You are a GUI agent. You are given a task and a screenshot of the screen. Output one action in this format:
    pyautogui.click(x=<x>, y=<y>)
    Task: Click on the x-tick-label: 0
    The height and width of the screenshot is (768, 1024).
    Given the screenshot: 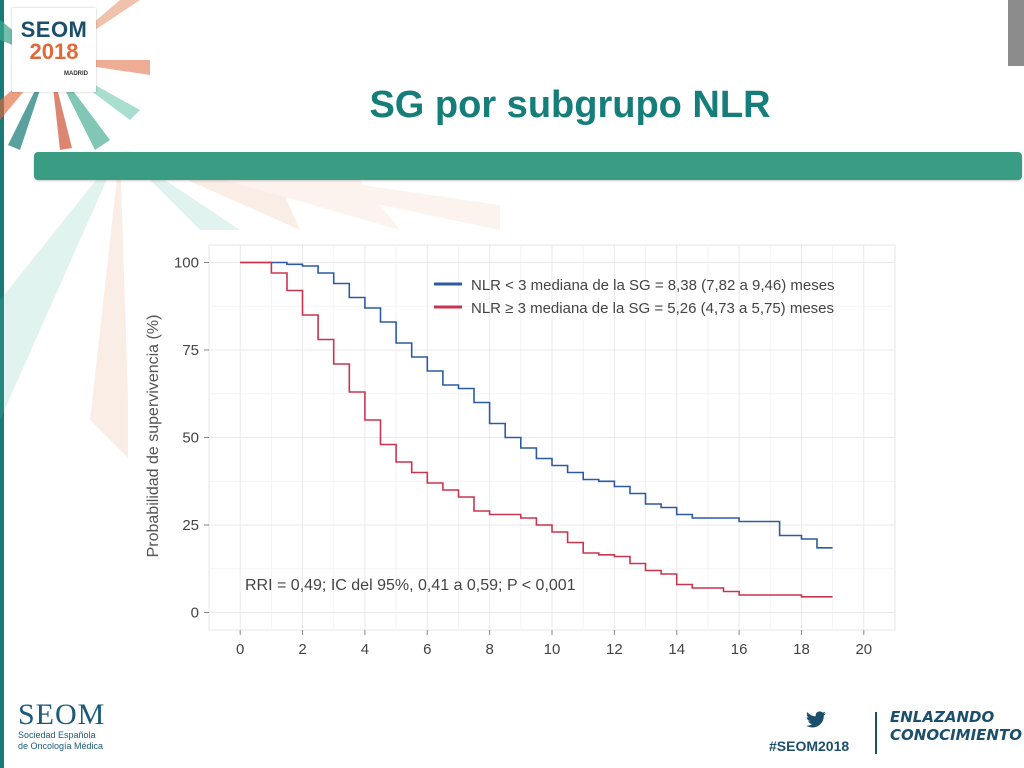 What is the action you would take?
    pyautogui.click(x=240, y=649)
    